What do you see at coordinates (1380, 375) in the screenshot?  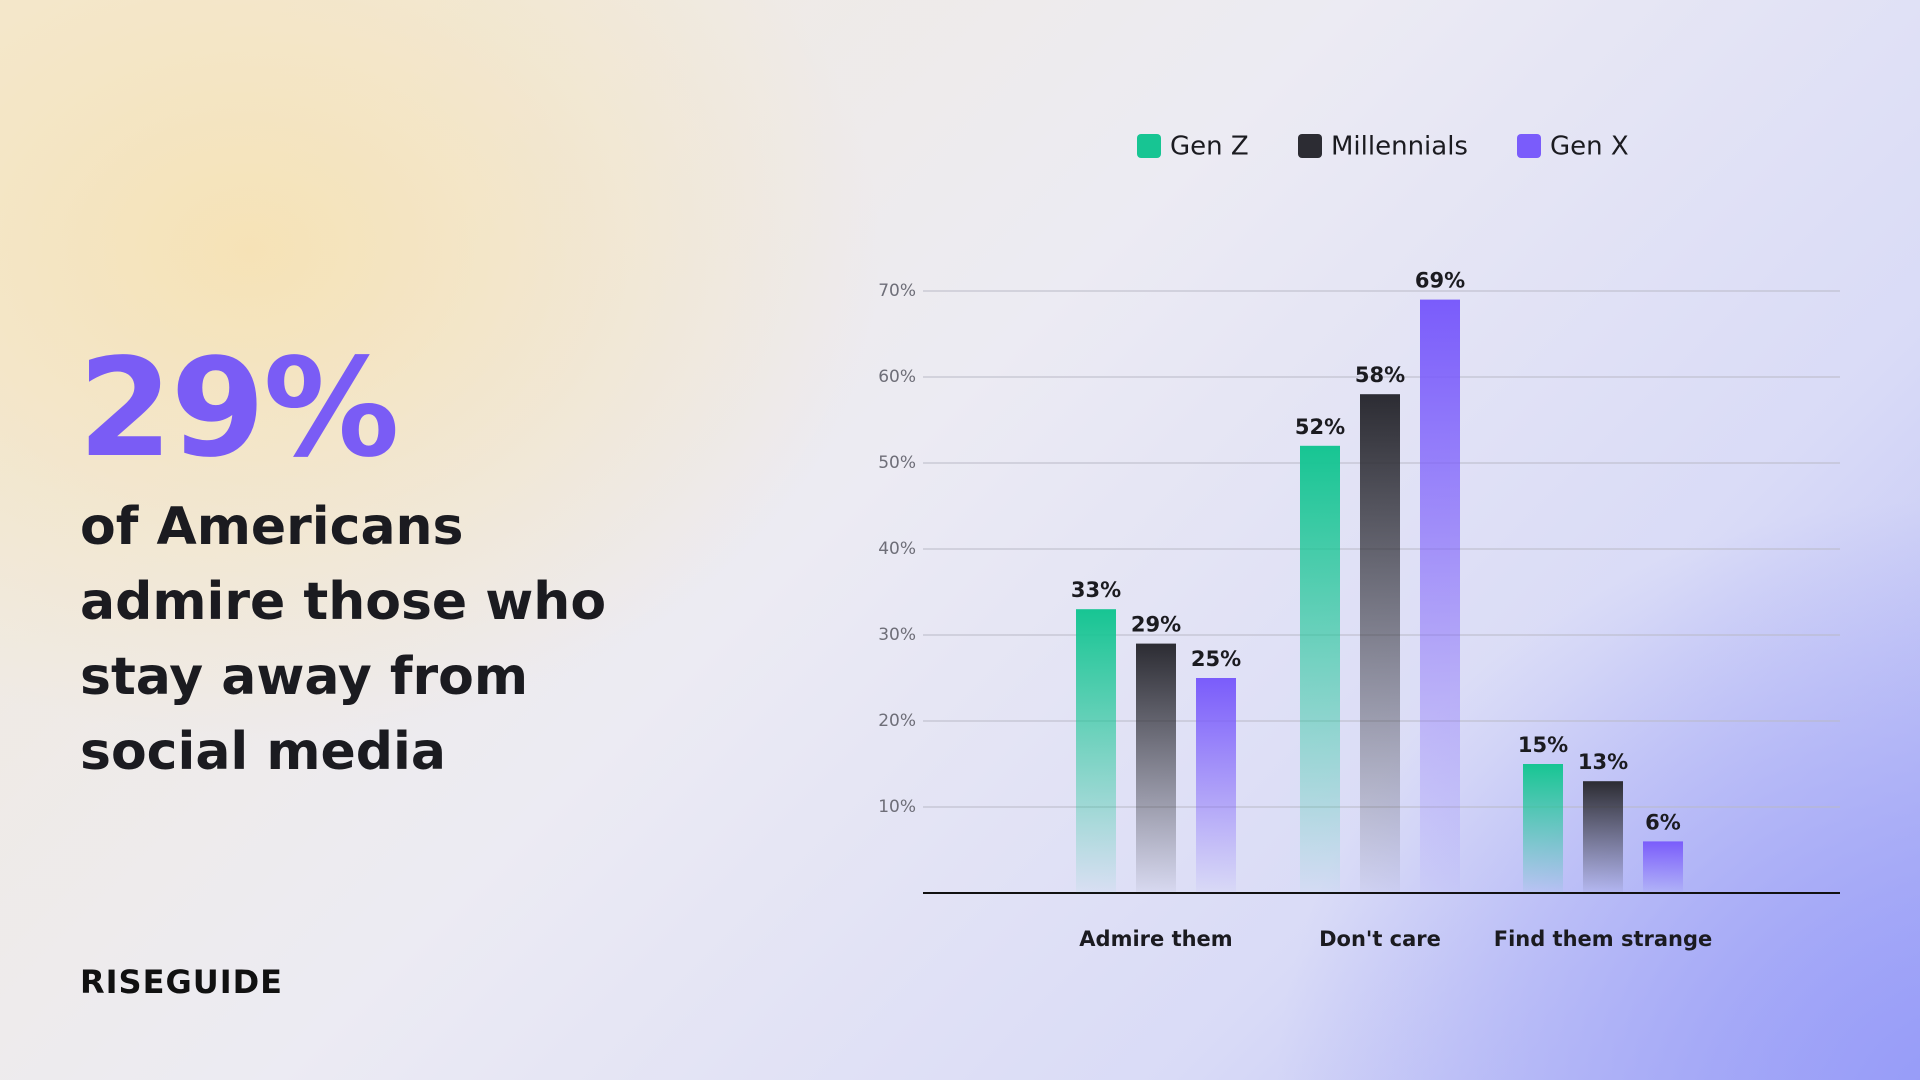 I see `value-label: 58%` at bounding box center [1380, 375].